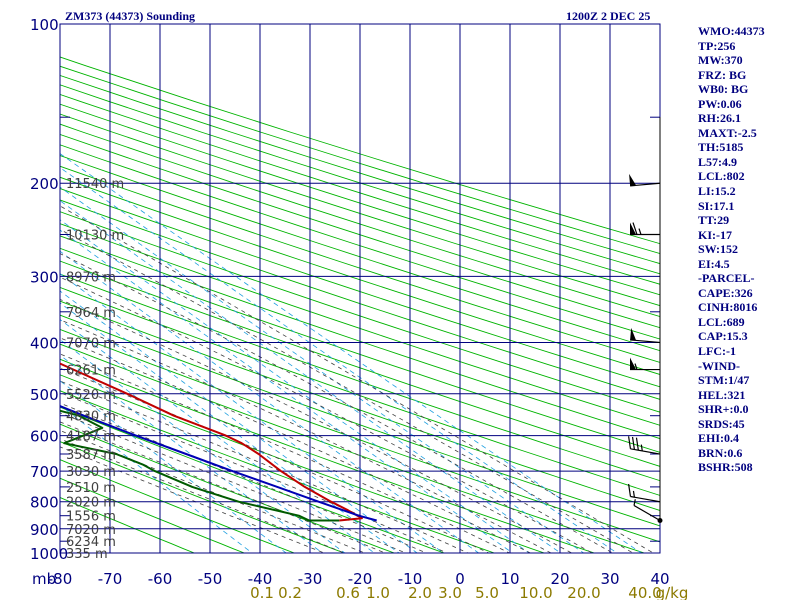  Describe the element at coordinates (110, 579) in the screenshot. I see `temperature-tick-label: -70` at that location.